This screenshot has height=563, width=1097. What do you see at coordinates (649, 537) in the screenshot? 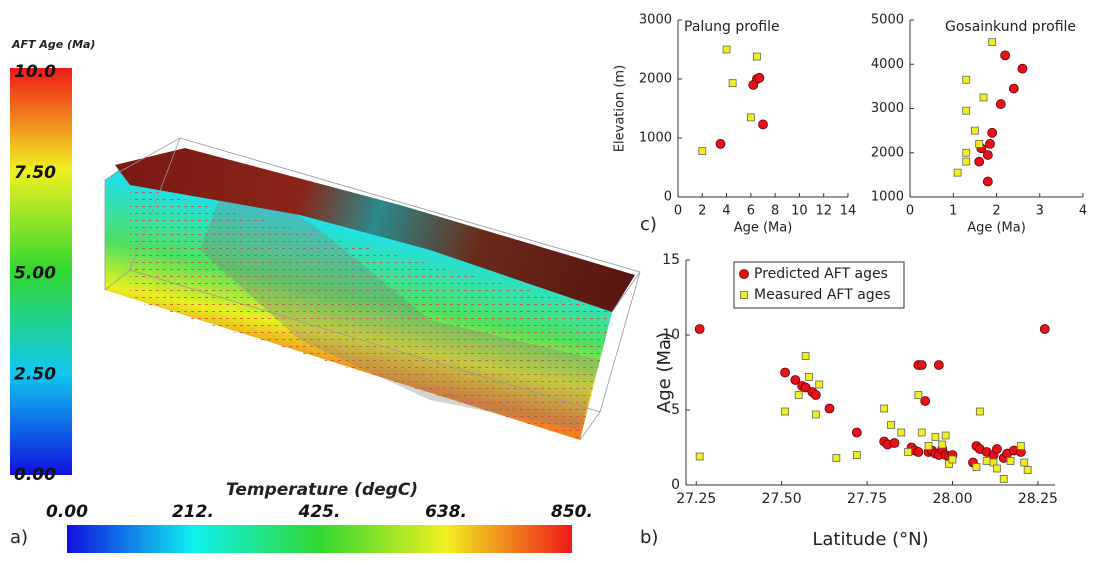
I see `panel-label: b)` at bounding box center [649, 537].